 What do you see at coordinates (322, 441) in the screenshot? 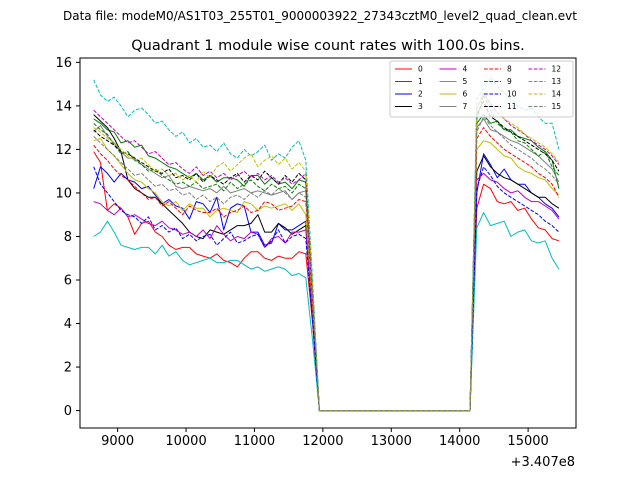
I see `x-tick-label: 12000` at bounding box center [322, 441].